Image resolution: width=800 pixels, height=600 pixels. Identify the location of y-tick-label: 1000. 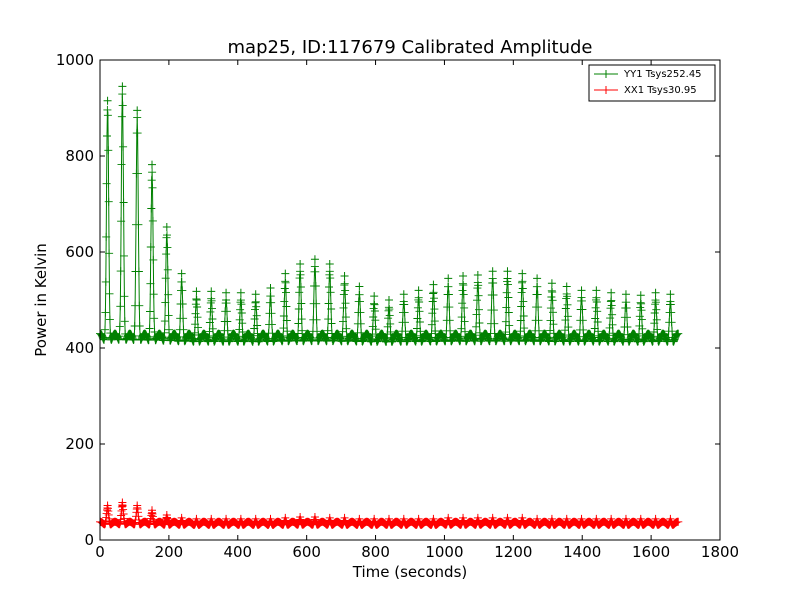
(75, 60).